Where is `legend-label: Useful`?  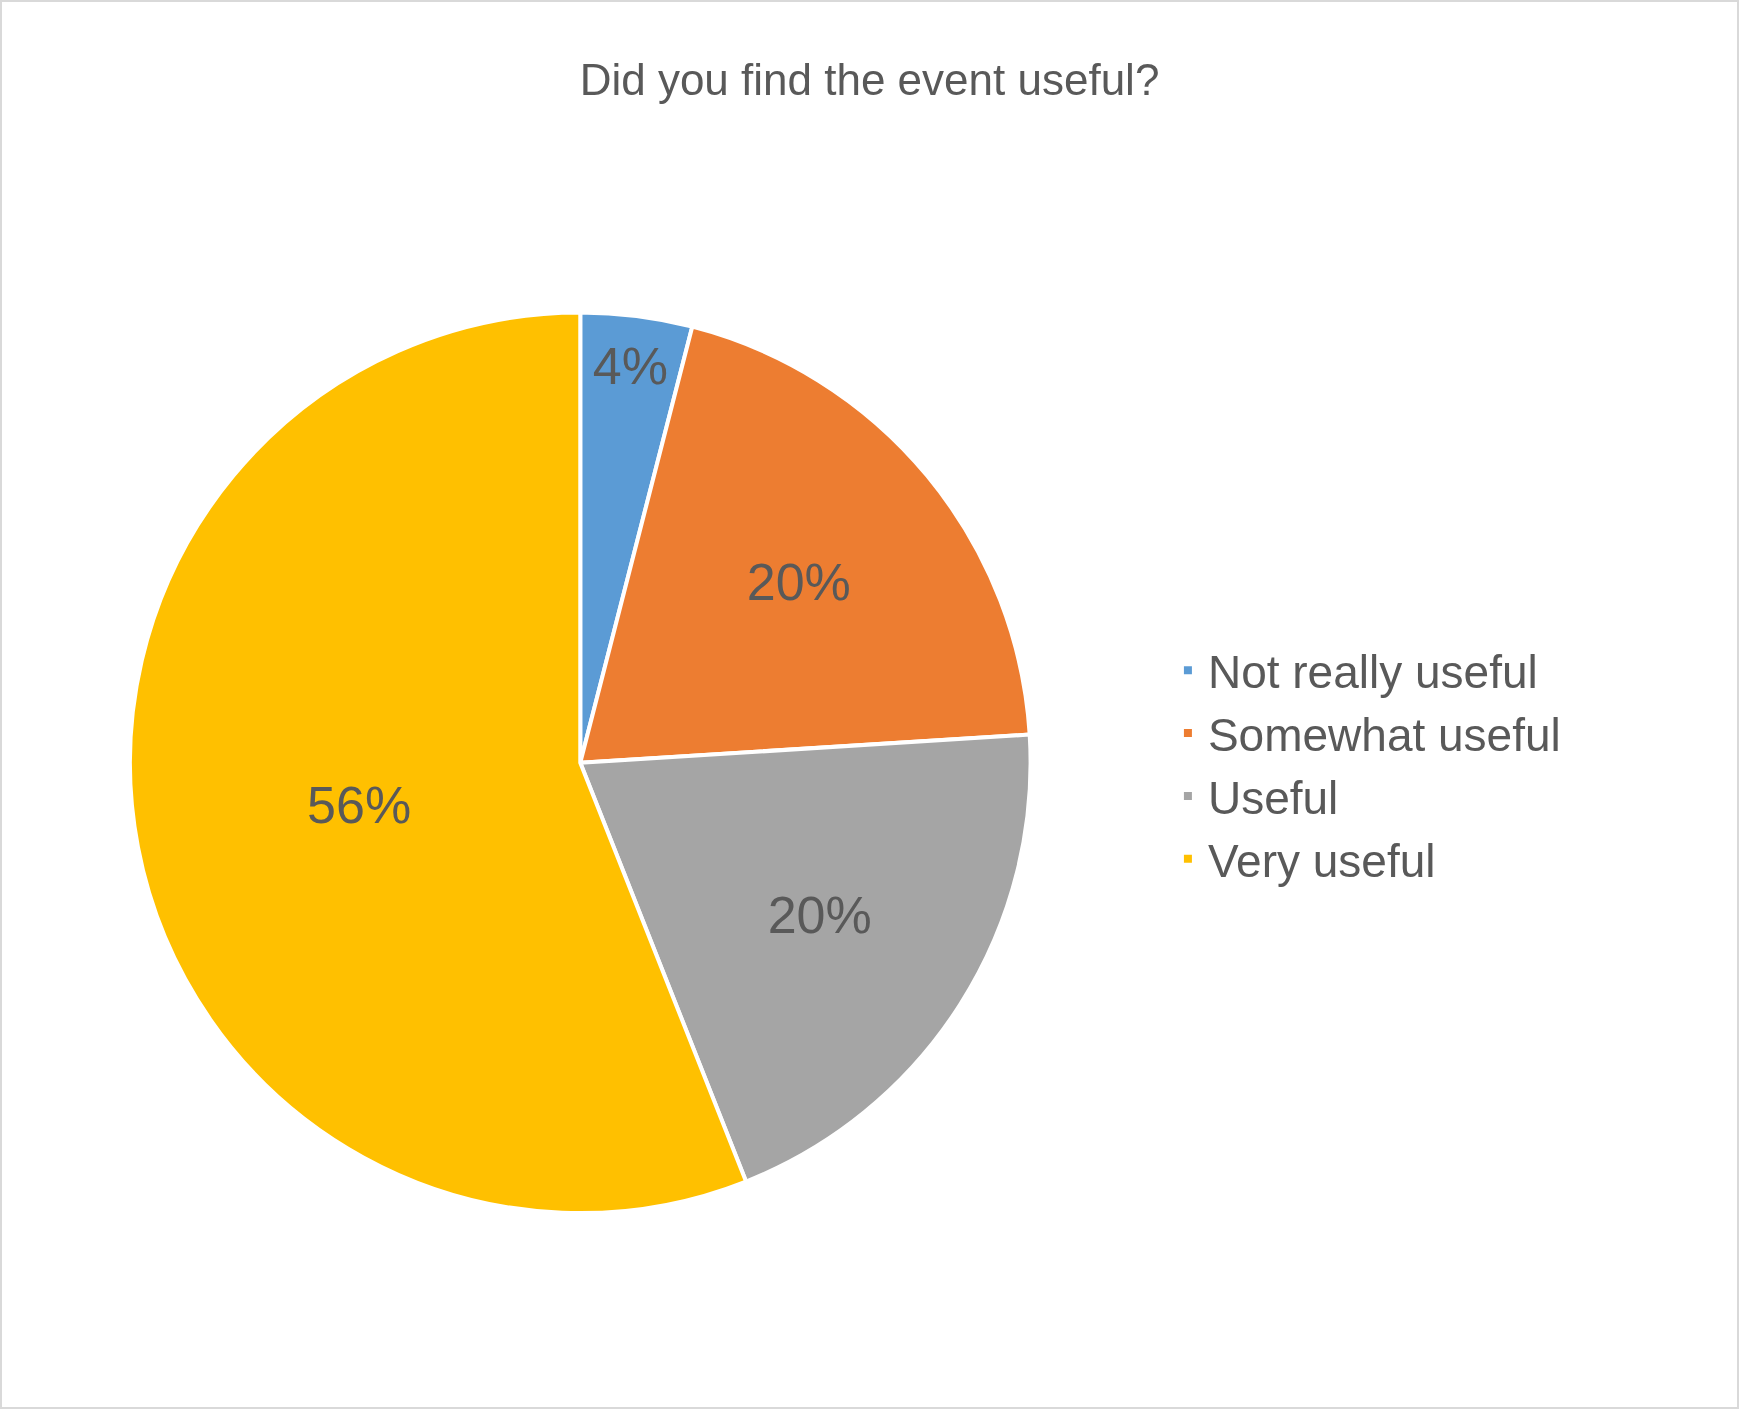
legend-label: Useful is located at coordinates (1273, 797).